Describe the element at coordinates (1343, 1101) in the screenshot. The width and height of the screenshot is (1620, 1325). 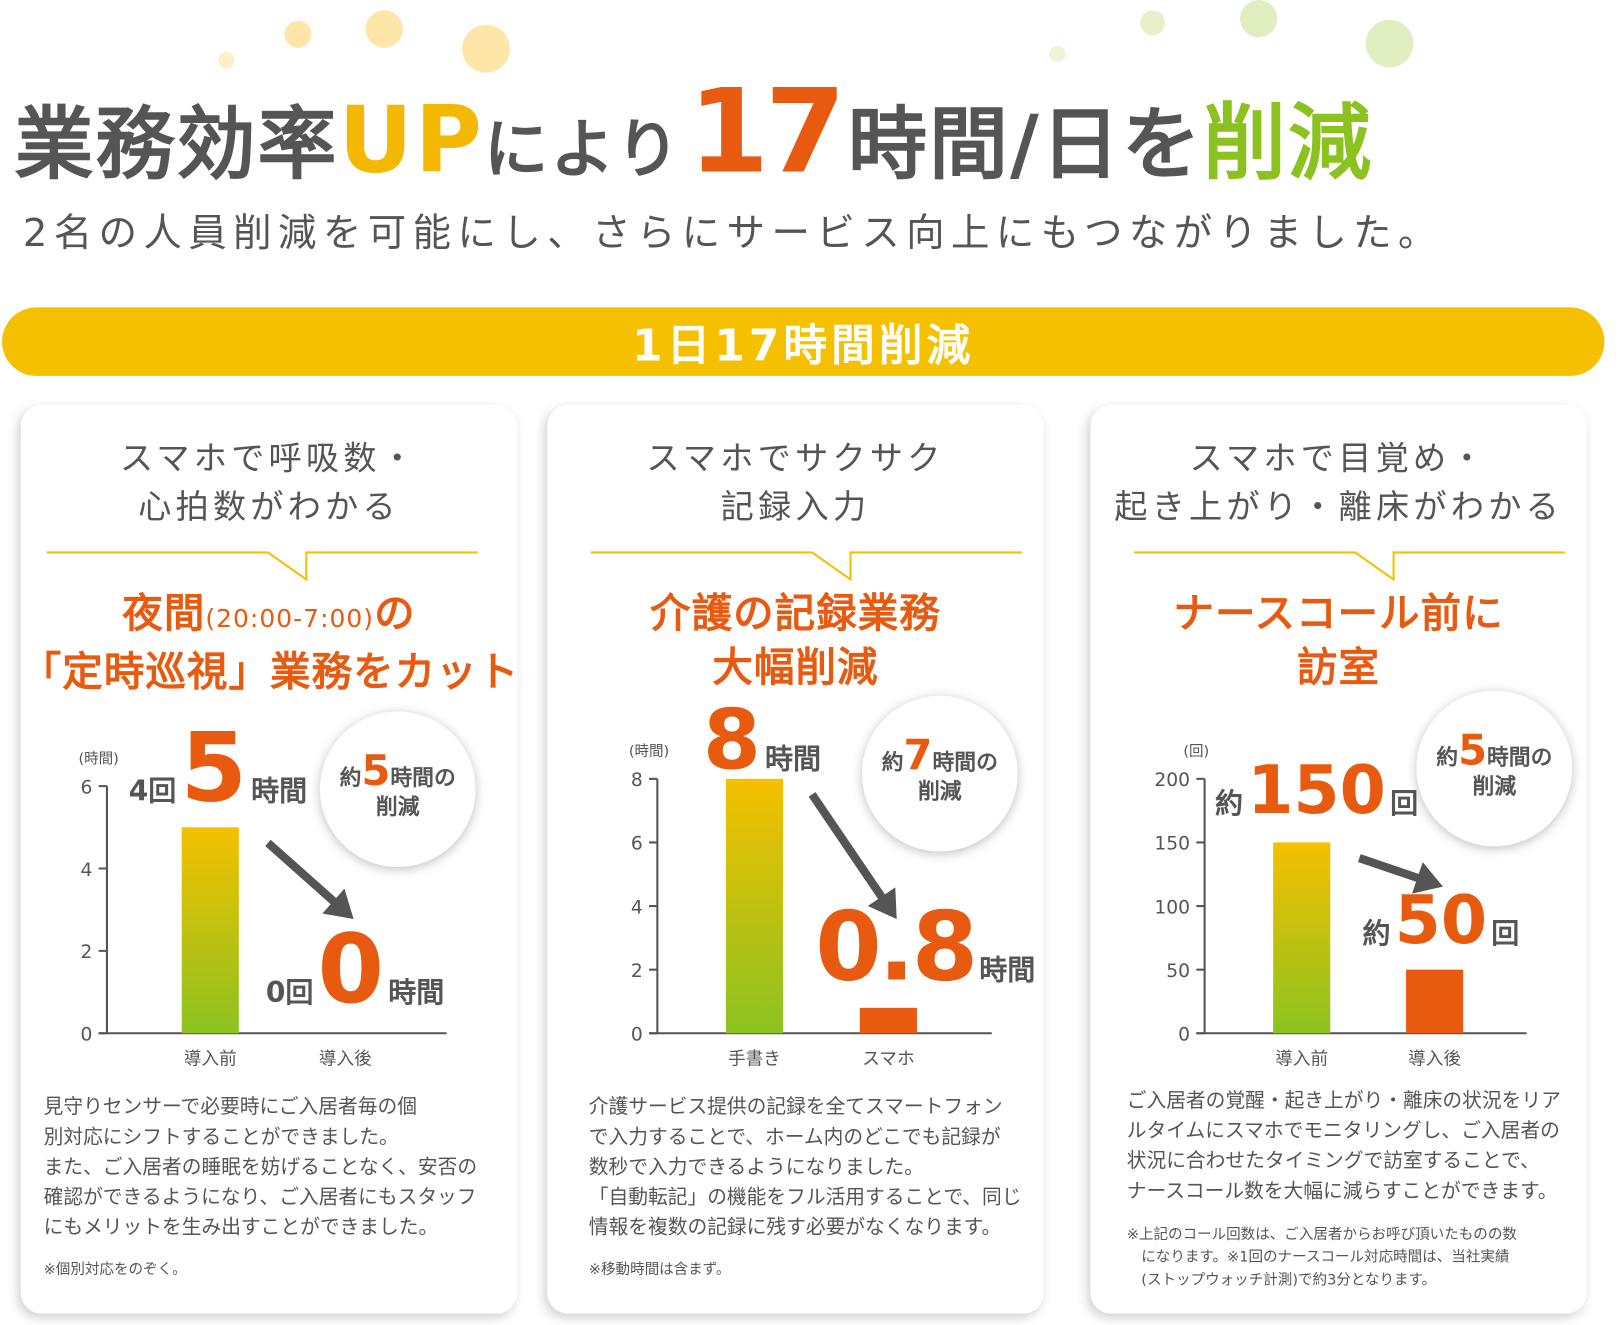
I see `desc-line: ご入居者の覚醒・起き上がり・離床の状況をリア` at that location.